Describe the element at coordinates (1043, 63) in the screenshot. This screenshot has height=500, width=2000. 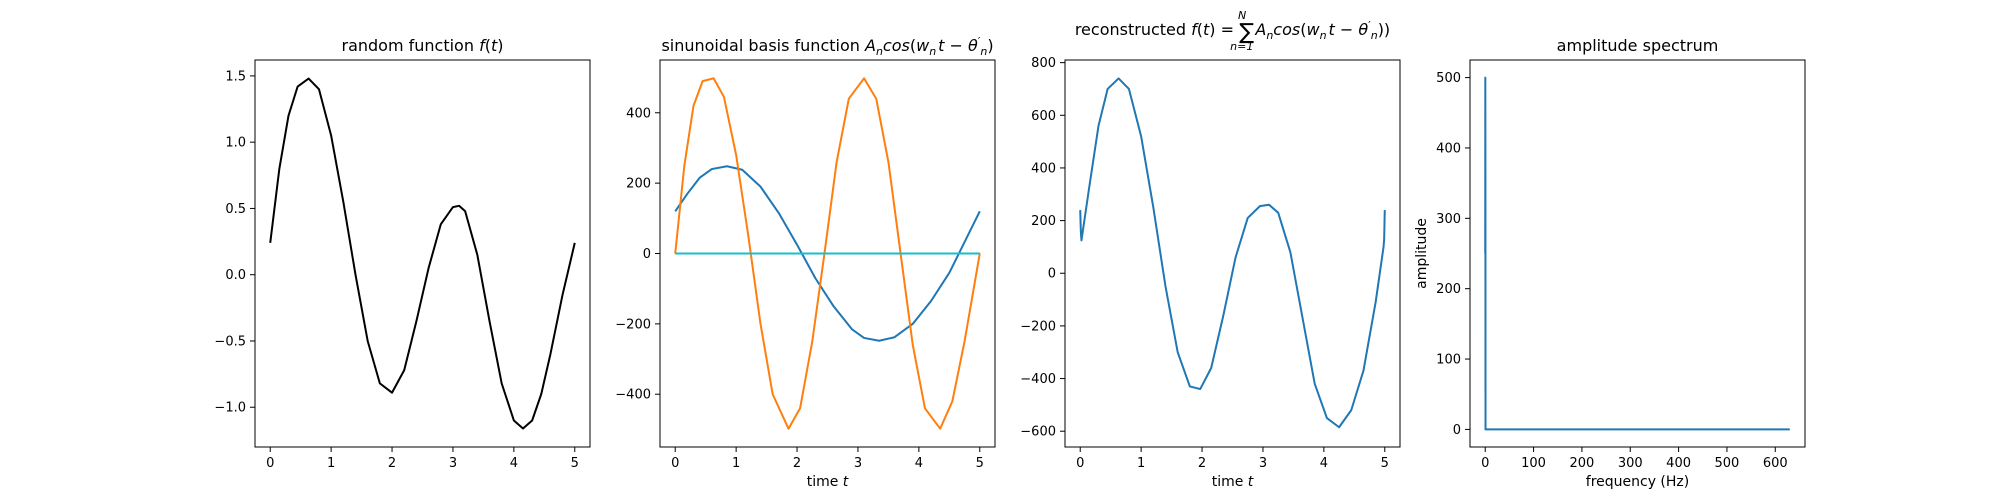
I see `y-tick-label: 800` at that location.